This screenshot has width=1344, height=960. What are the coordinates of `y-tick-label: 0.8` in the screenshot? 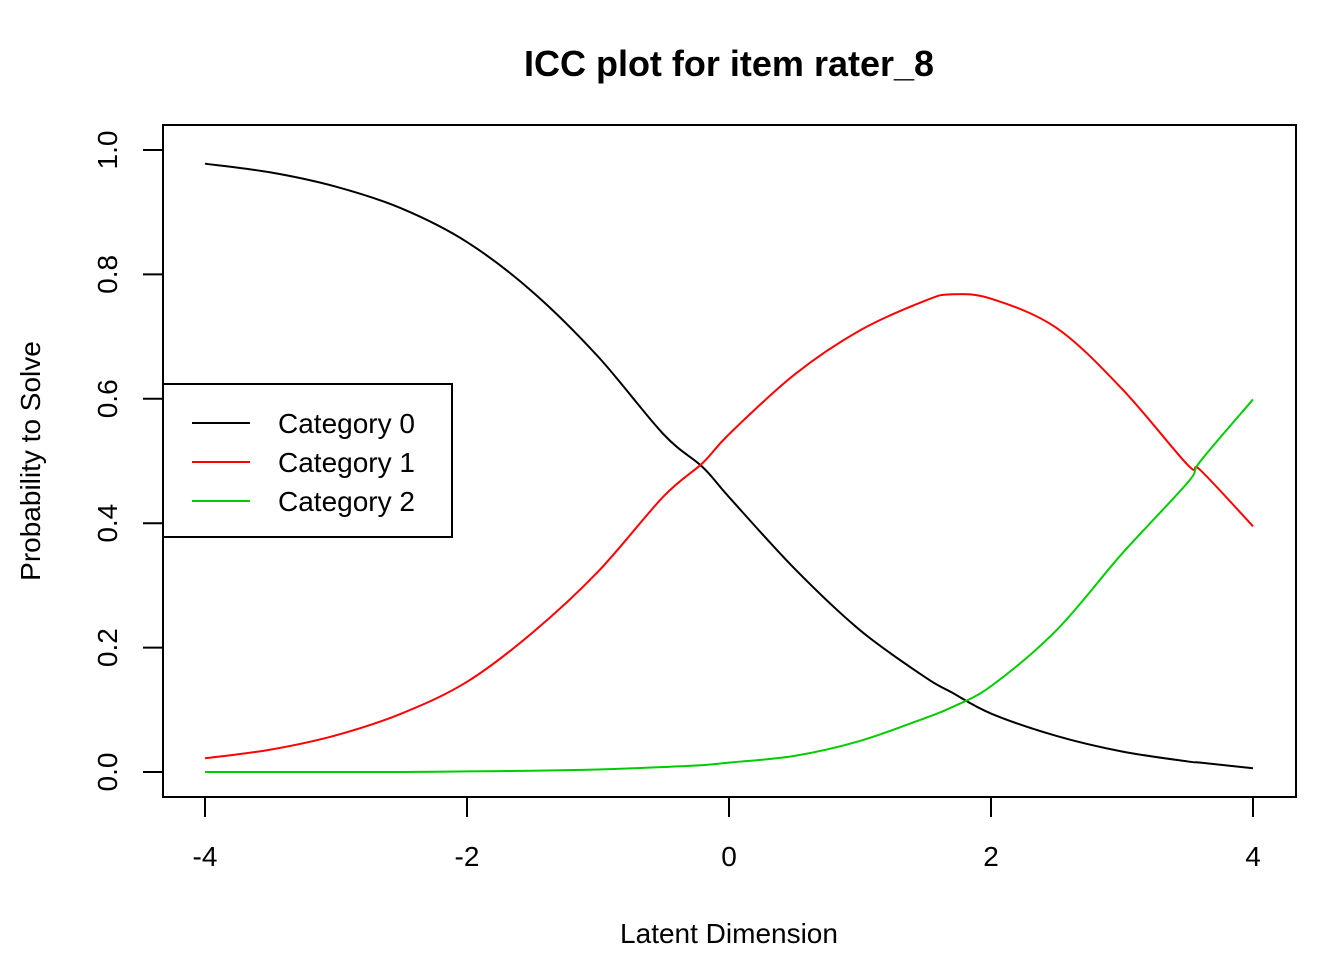 It's located at (107, 274).